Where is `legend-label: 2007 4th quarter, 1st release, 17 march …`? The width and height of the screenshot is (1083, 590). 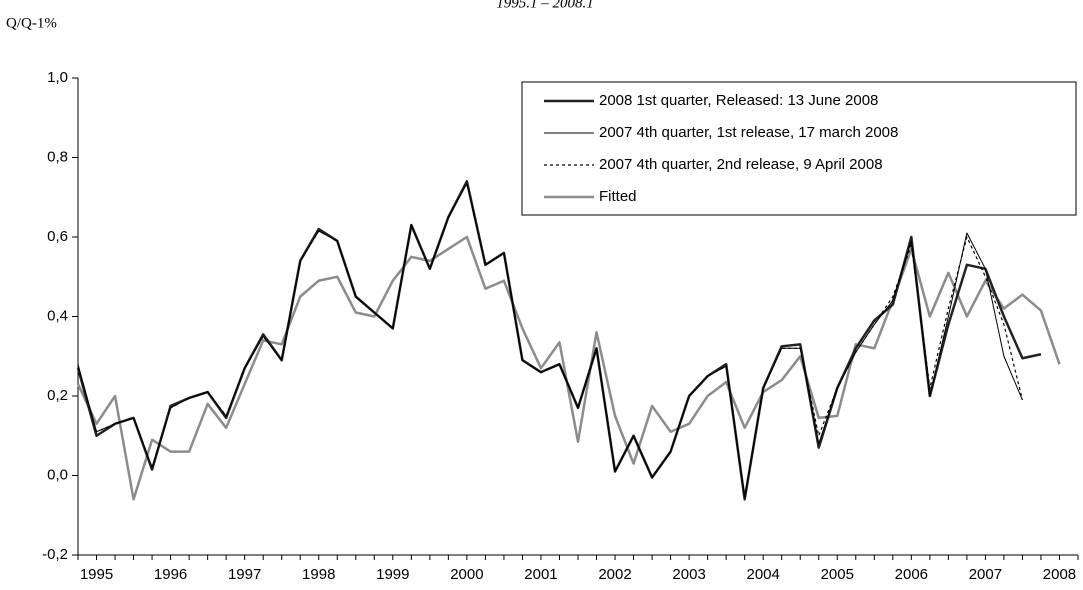
legend-label: 2007 4th quarter, 1st release, 17 march … is located at coordinates (748, 132).